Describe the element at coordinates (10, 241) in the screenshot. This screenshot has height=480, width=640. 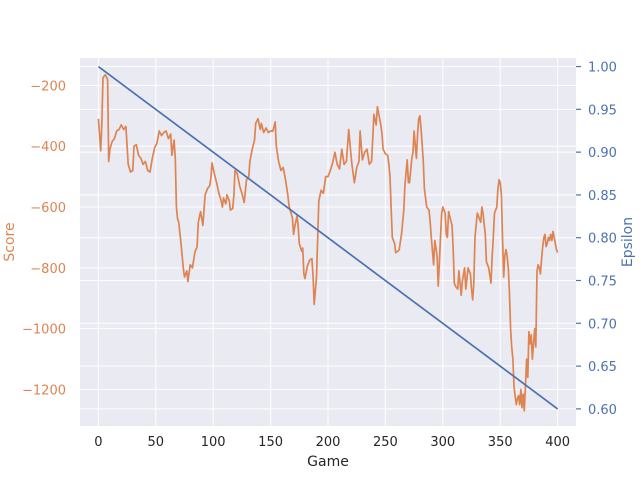
I see `left-axis-label: Score` at that location.